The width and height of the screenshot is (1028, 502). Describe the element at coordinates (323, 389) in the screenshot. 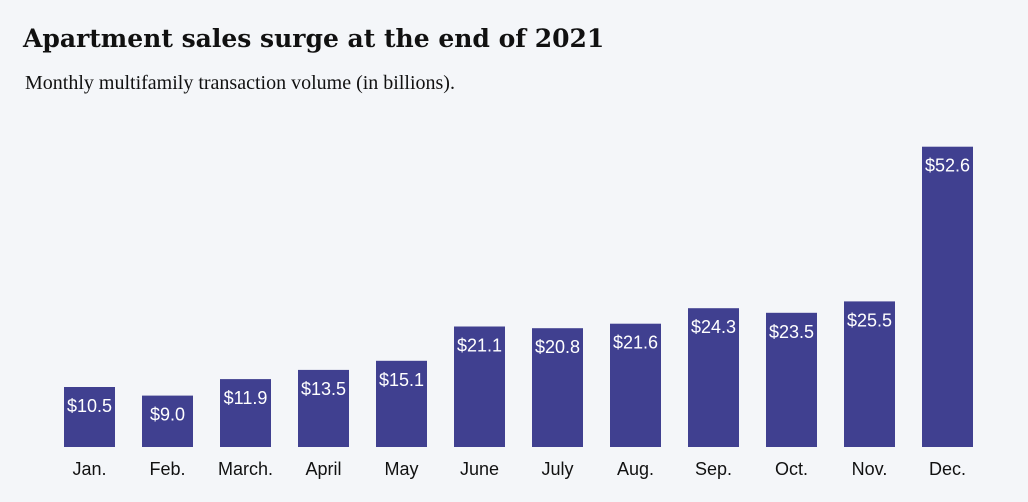

I see `bar-value-label: $13.5` at that location.